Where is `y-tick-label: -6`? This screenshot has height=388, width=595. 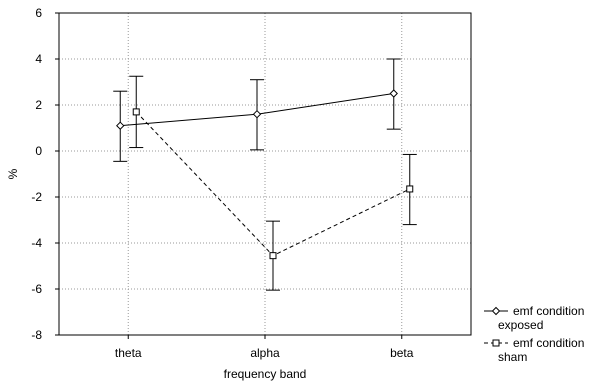 y-tick-label: -6 is located at coordinates (36, 289).